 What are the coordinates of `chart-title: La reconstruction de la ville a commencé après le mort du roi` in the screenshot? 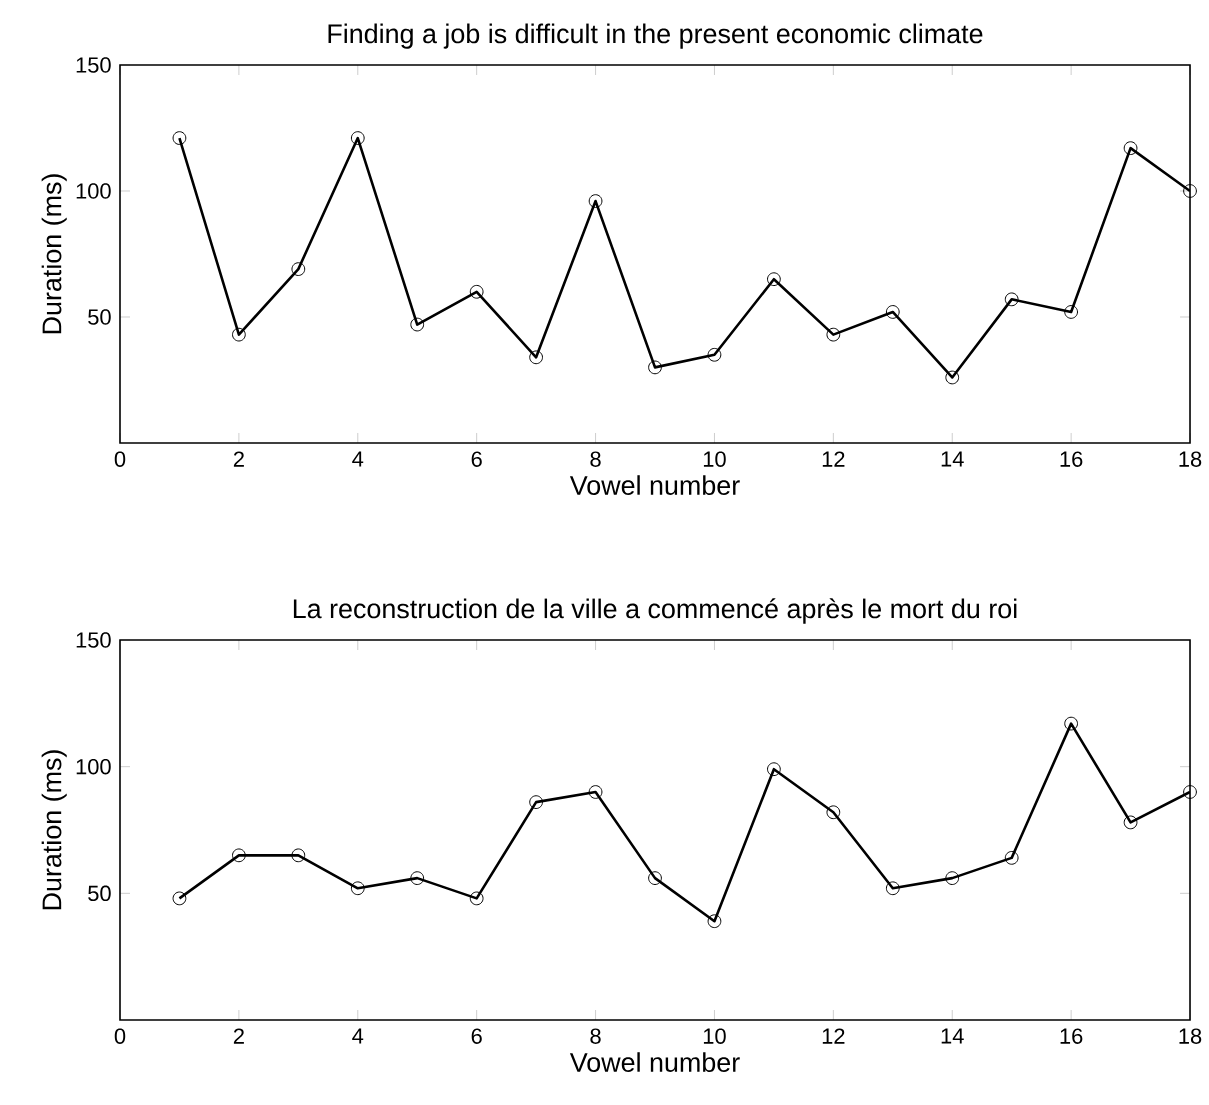 It's located at (655, 611).